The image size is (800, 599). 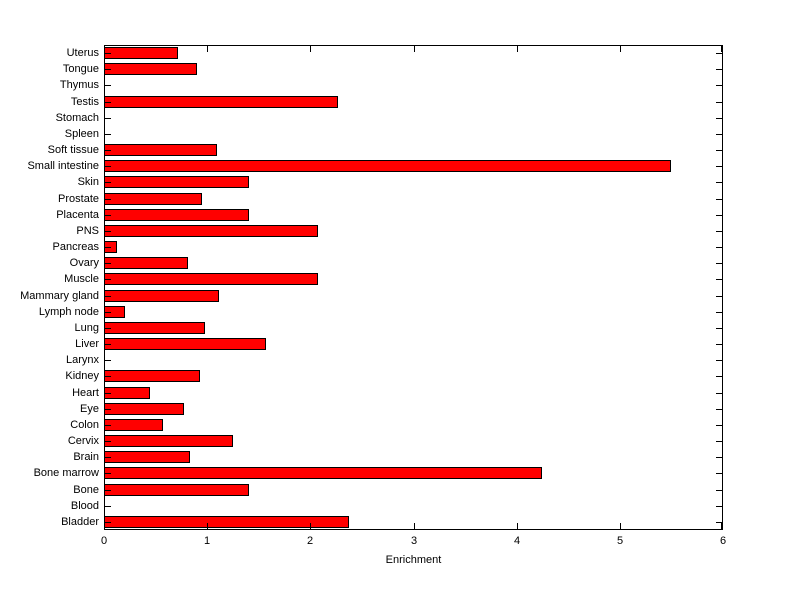 I want to click on bar-placenta, so click(x=176, y=215).